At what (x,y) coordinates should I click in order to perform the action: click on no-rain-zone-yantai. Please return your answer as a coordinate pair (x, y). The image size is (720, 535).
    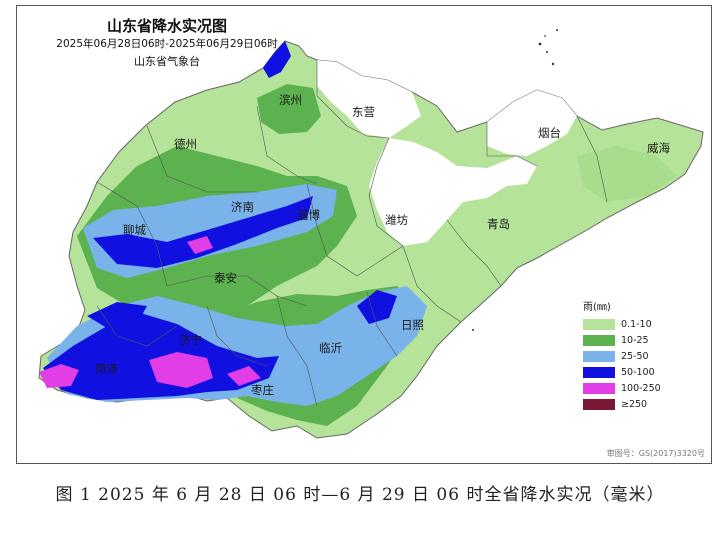
    Looking at the image, I should click on (532, 123).